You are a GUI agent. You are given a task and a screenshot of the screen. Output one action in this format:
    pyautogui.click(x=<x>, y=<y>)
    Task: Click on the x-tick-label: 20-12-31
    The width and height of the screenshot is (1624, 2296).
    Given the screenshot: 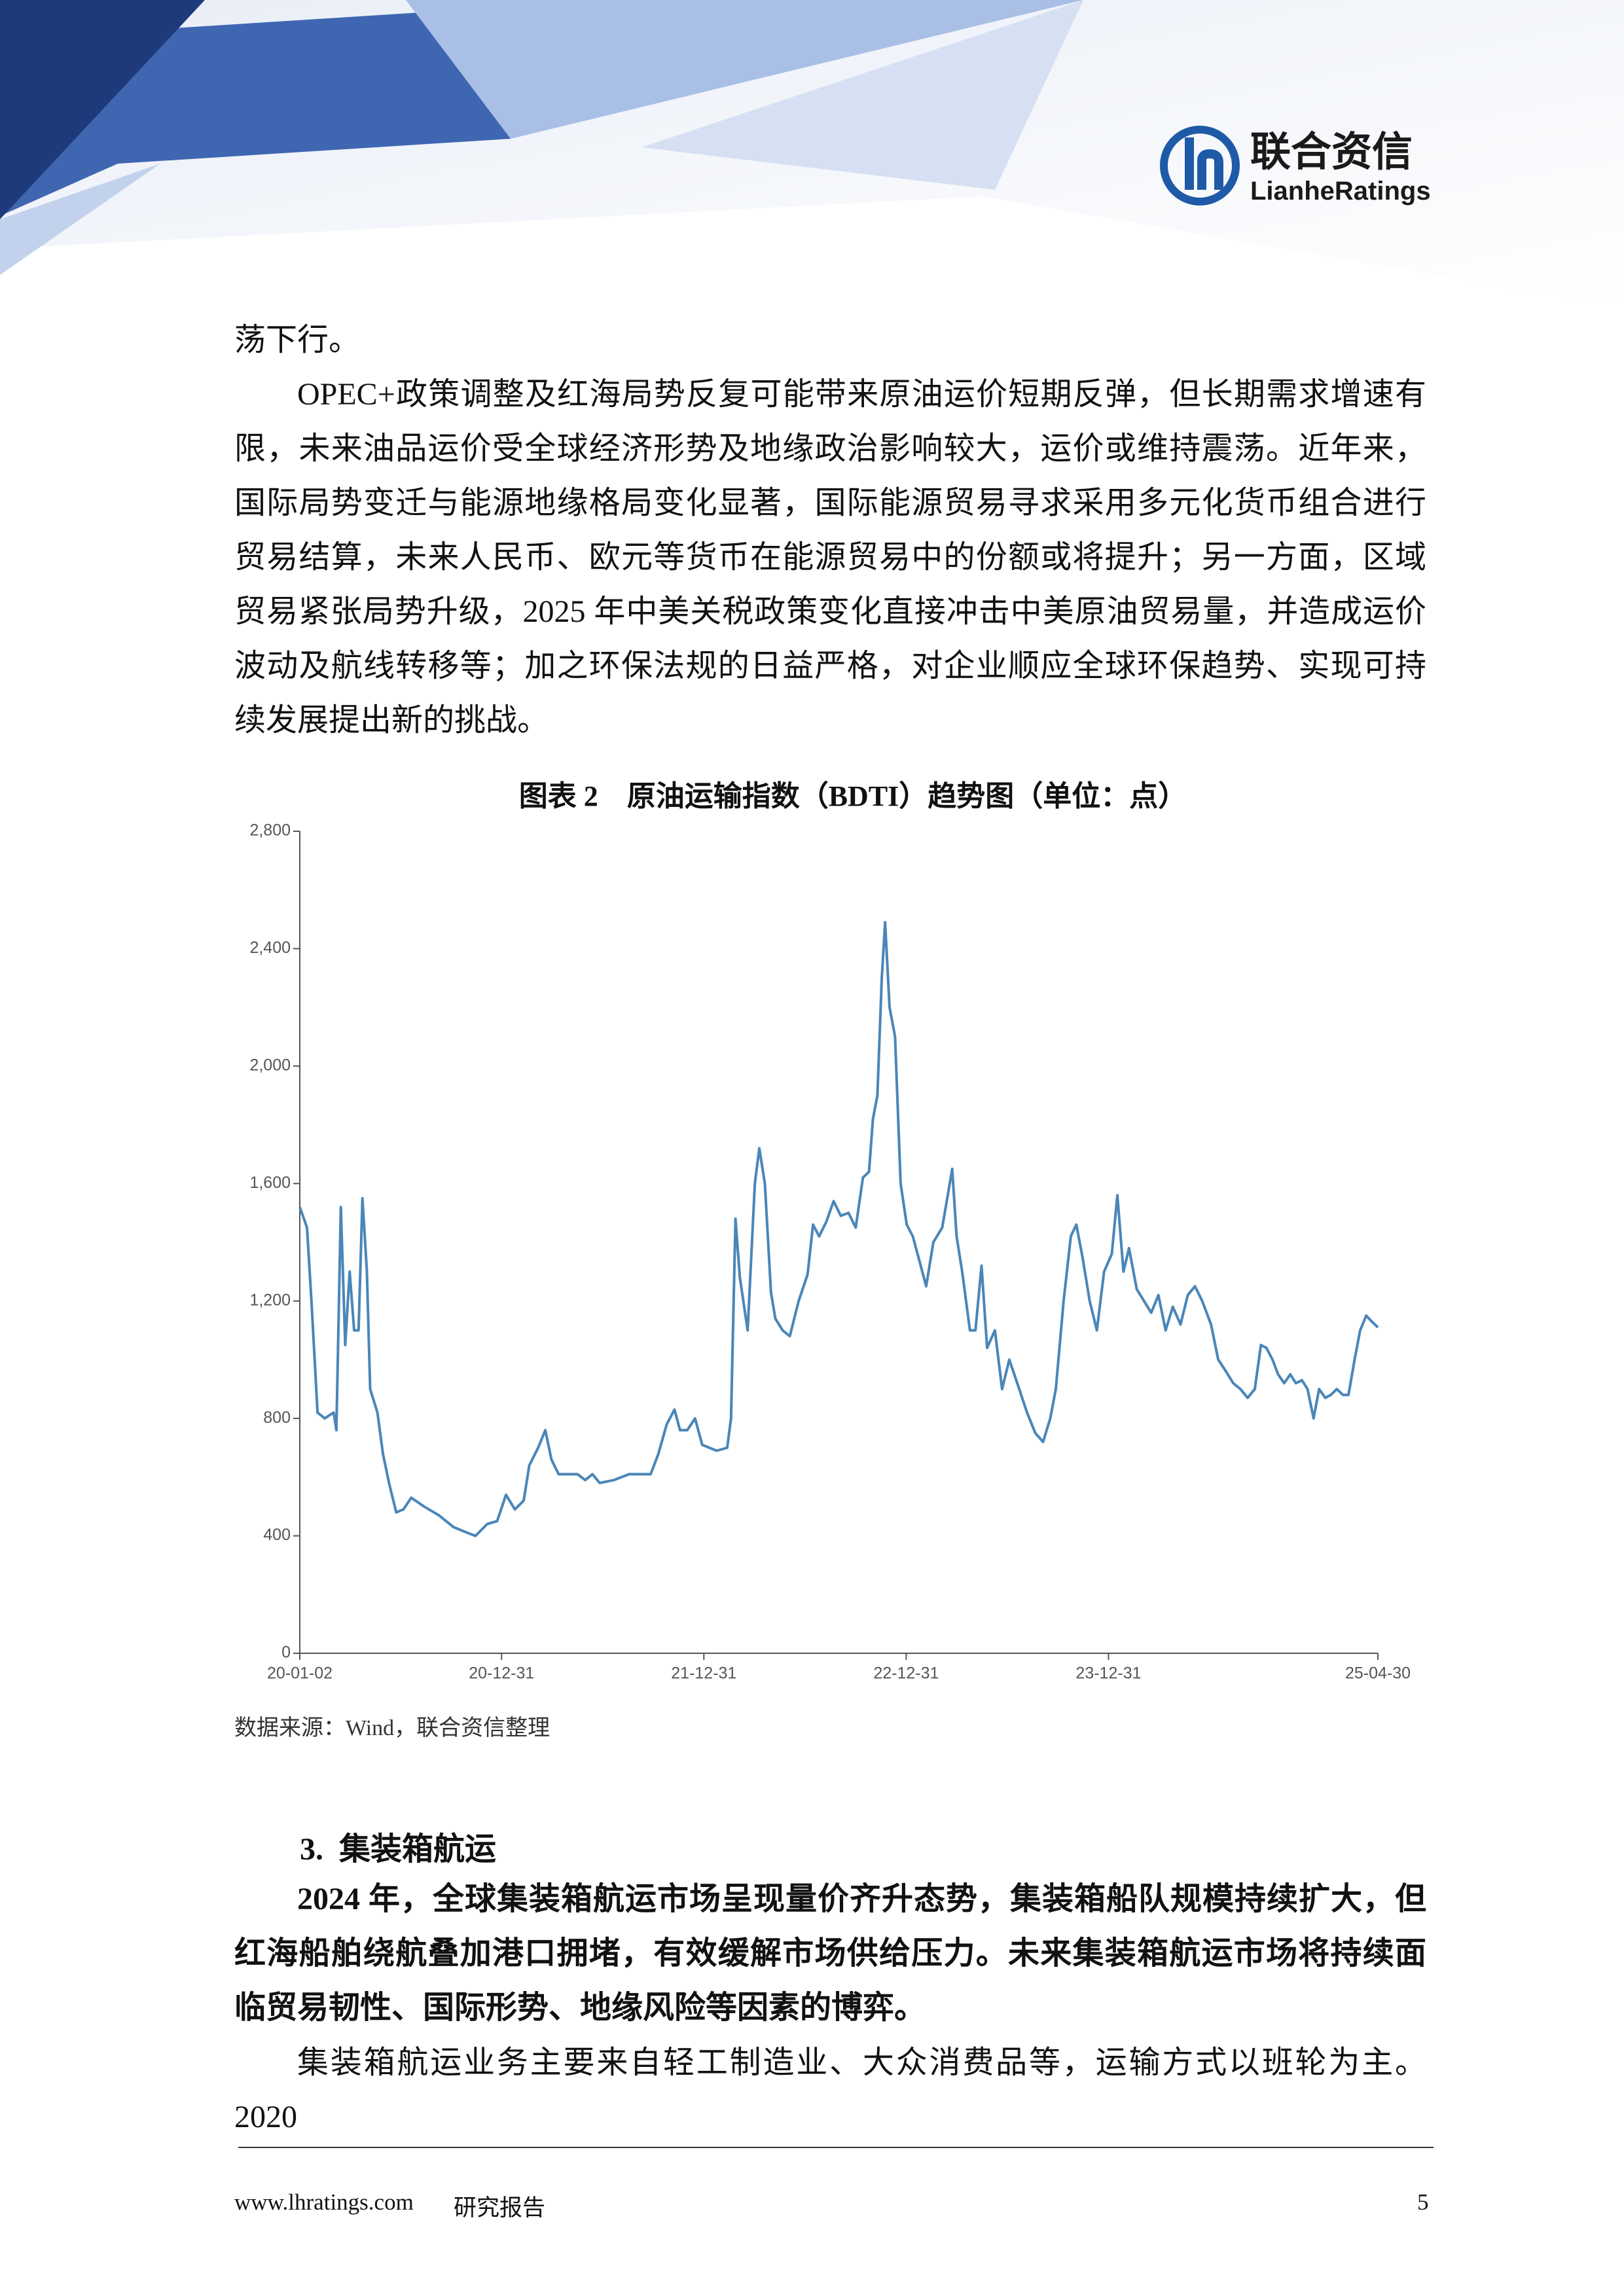 What is the action you would take?
    pyautogui.click(x=501, y=1673)
    